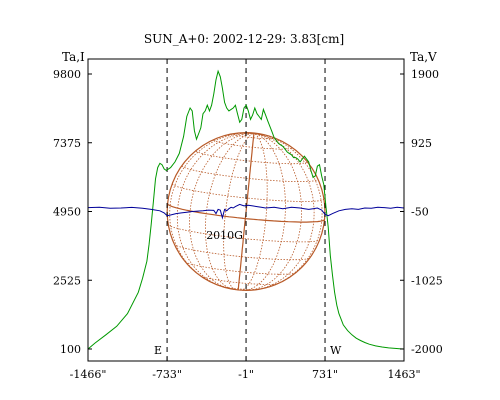 Image resolution: width=500 pixels, height=400 pixels. I want to click on left-axis-tick-label: 2525, so click(67, 280).